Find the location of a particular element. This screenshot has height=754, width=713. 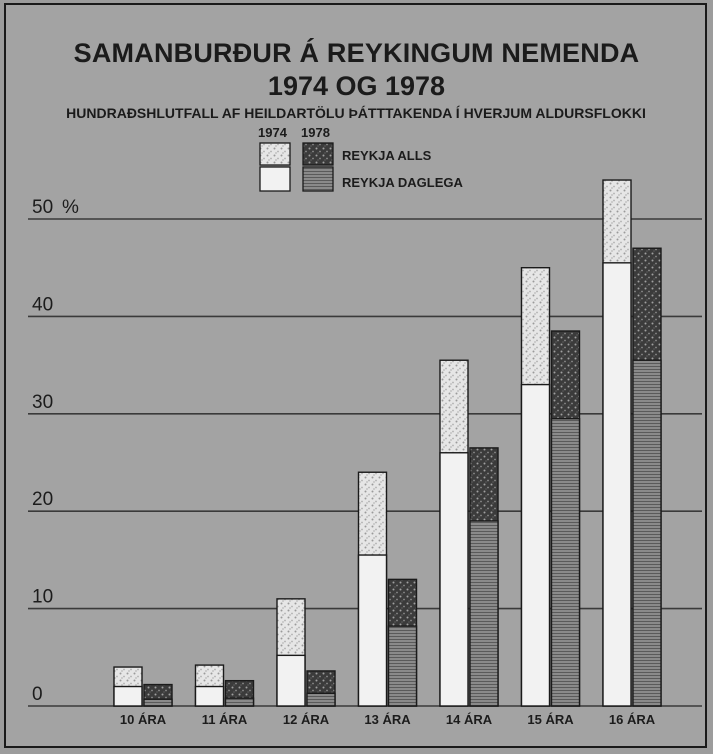

legend: 1974 1978 REYKJA ALLS REYKJA DAGLEGA is located at coordinates (360, 158).